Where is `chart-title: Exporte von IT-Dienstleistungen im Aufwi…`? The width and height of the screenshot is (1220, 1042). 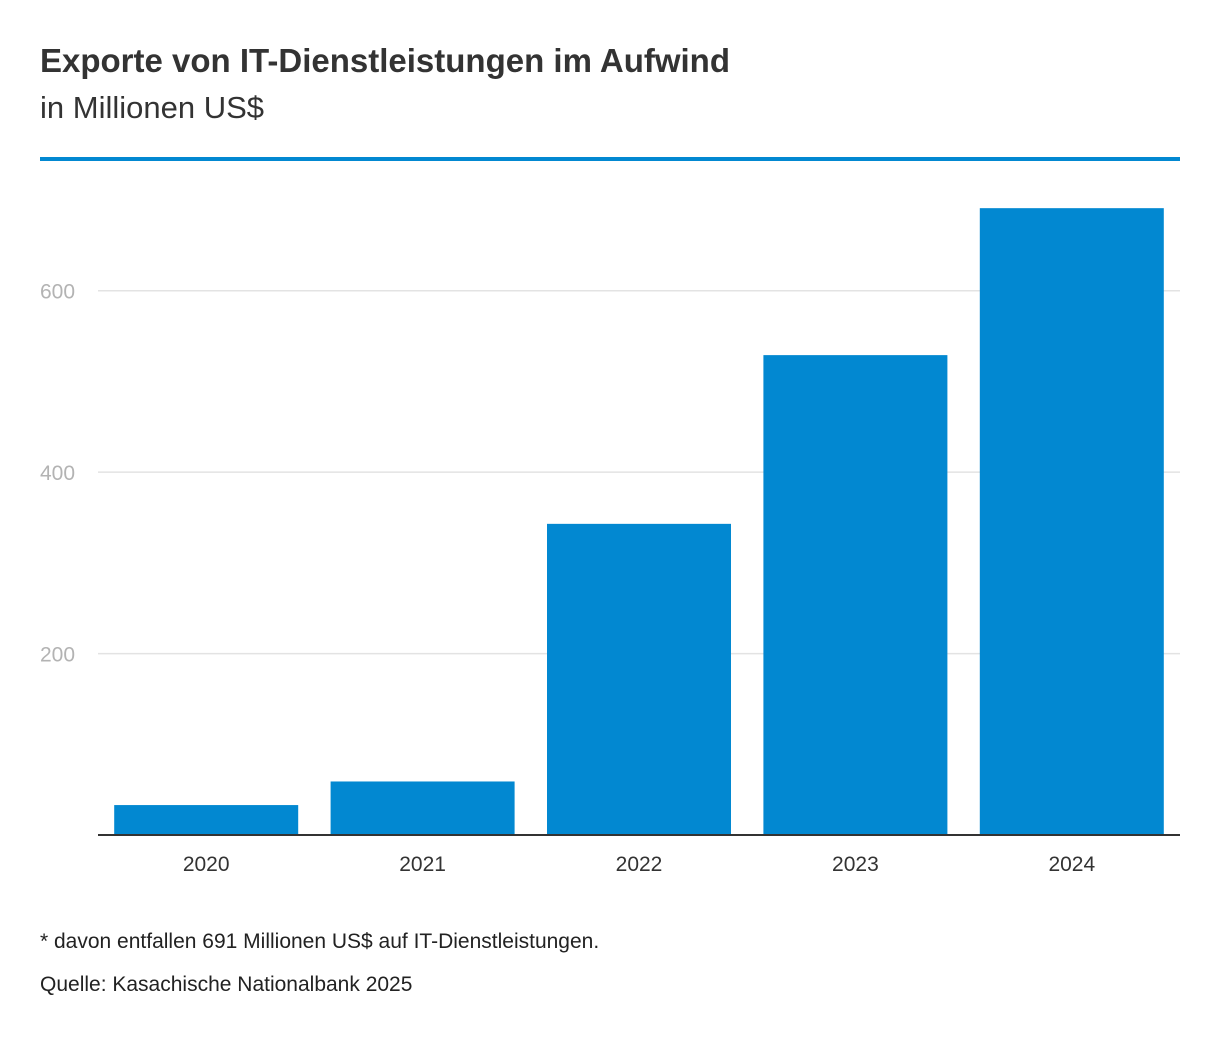
chart-title: Exporte von IT-Dienstleistungen im Aufwi… is located at coordinates (385, 60).